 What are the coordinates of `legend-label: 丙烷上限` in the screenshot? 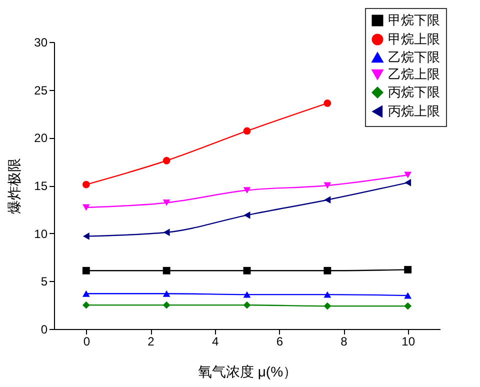 It's located at (414, 111).